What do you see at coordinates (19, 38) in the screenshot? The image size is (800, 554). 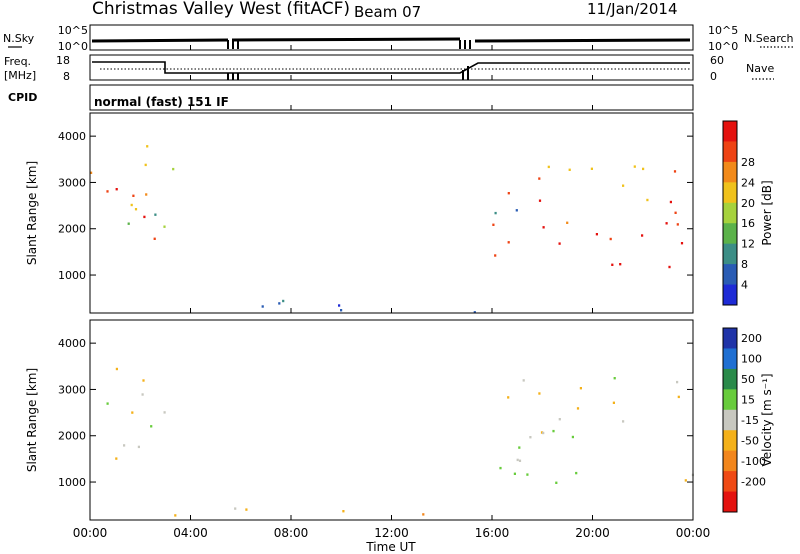 I see `nsky-label: N.Sky` at bounding box center [19, 38].